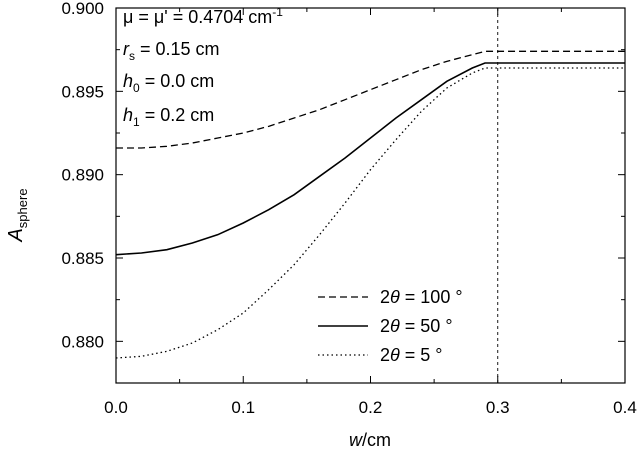  I want to click on legend-label: 2θ = 100 °, so click(421, 297).